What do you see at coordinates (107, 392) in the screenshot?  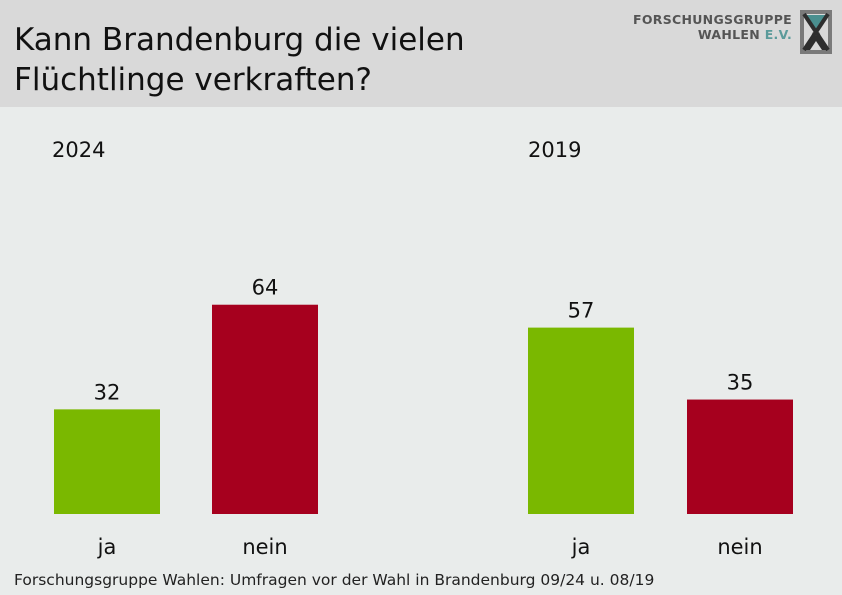 I see `value-label-2024-ja: 32` at bounding box center [107, 392].